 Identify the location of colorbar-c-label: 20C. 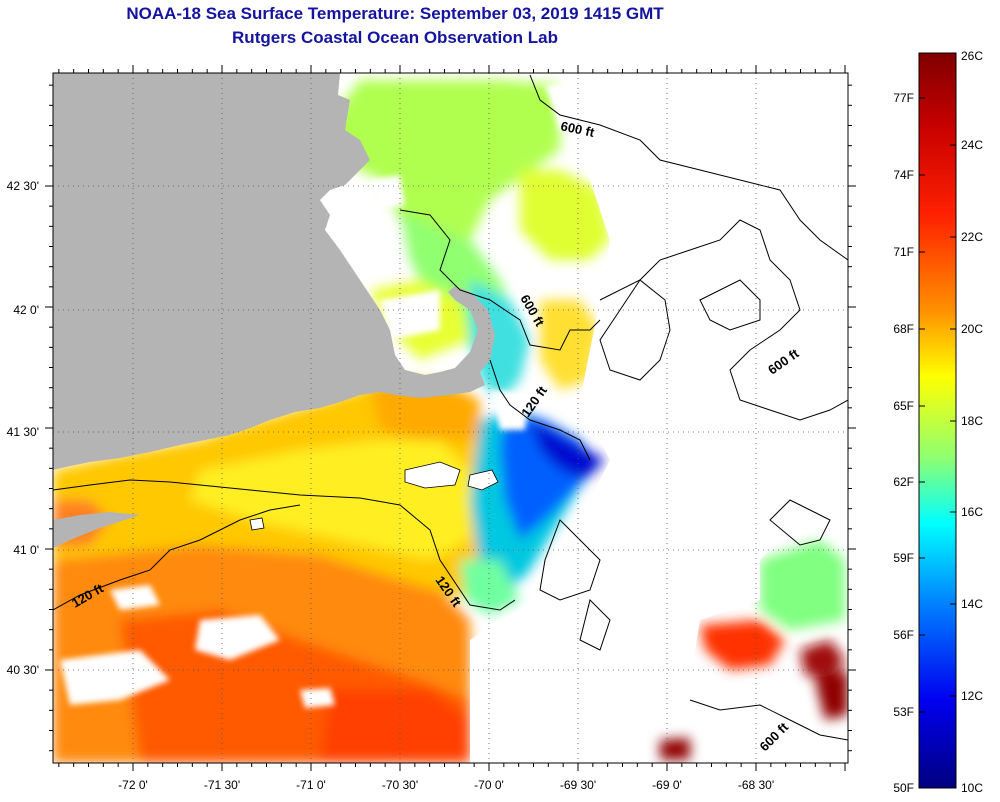
(972, 329).